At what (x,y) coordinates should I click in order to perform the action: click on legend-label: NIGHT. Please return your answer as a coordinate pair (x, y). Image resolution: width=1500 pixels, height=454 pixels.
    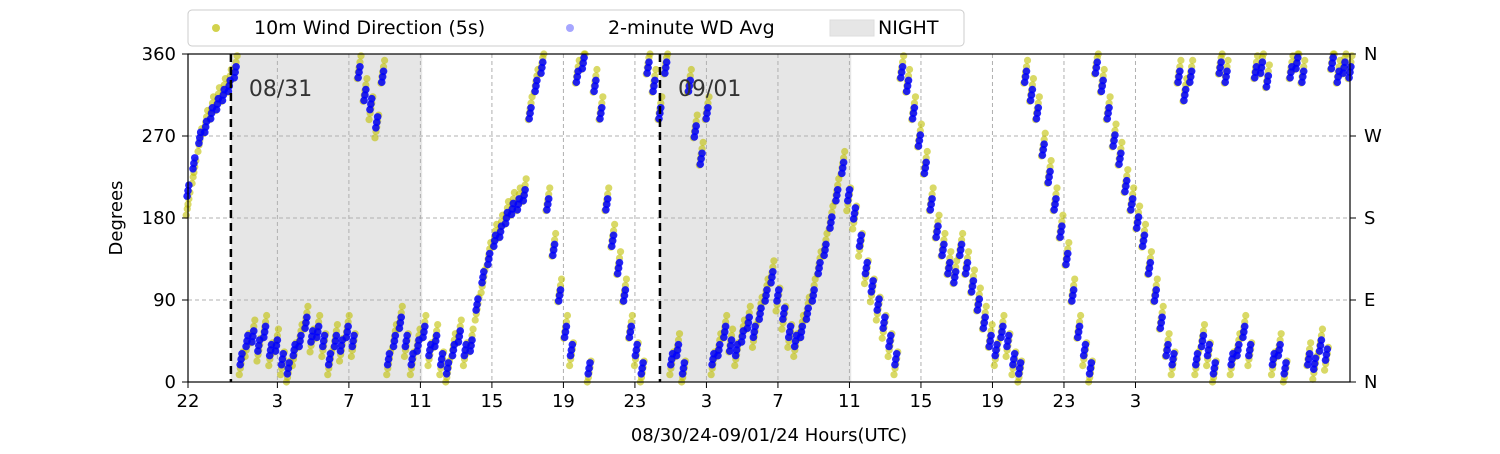
    Looking at the image, I should click on (908, 28).